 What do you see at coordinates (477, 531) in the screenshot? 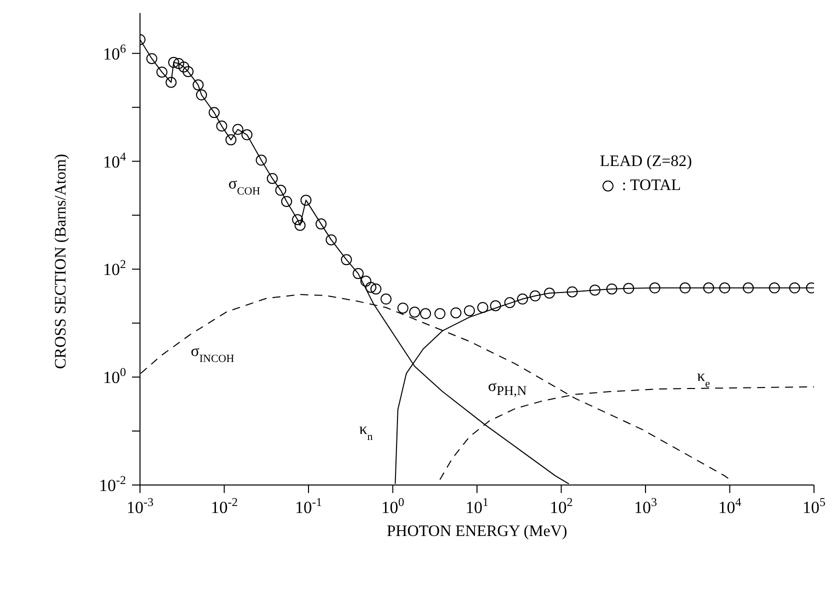
I see `x-axis-title: PHOTON ENERGY (MeV)` at bounding box center [477, 531].